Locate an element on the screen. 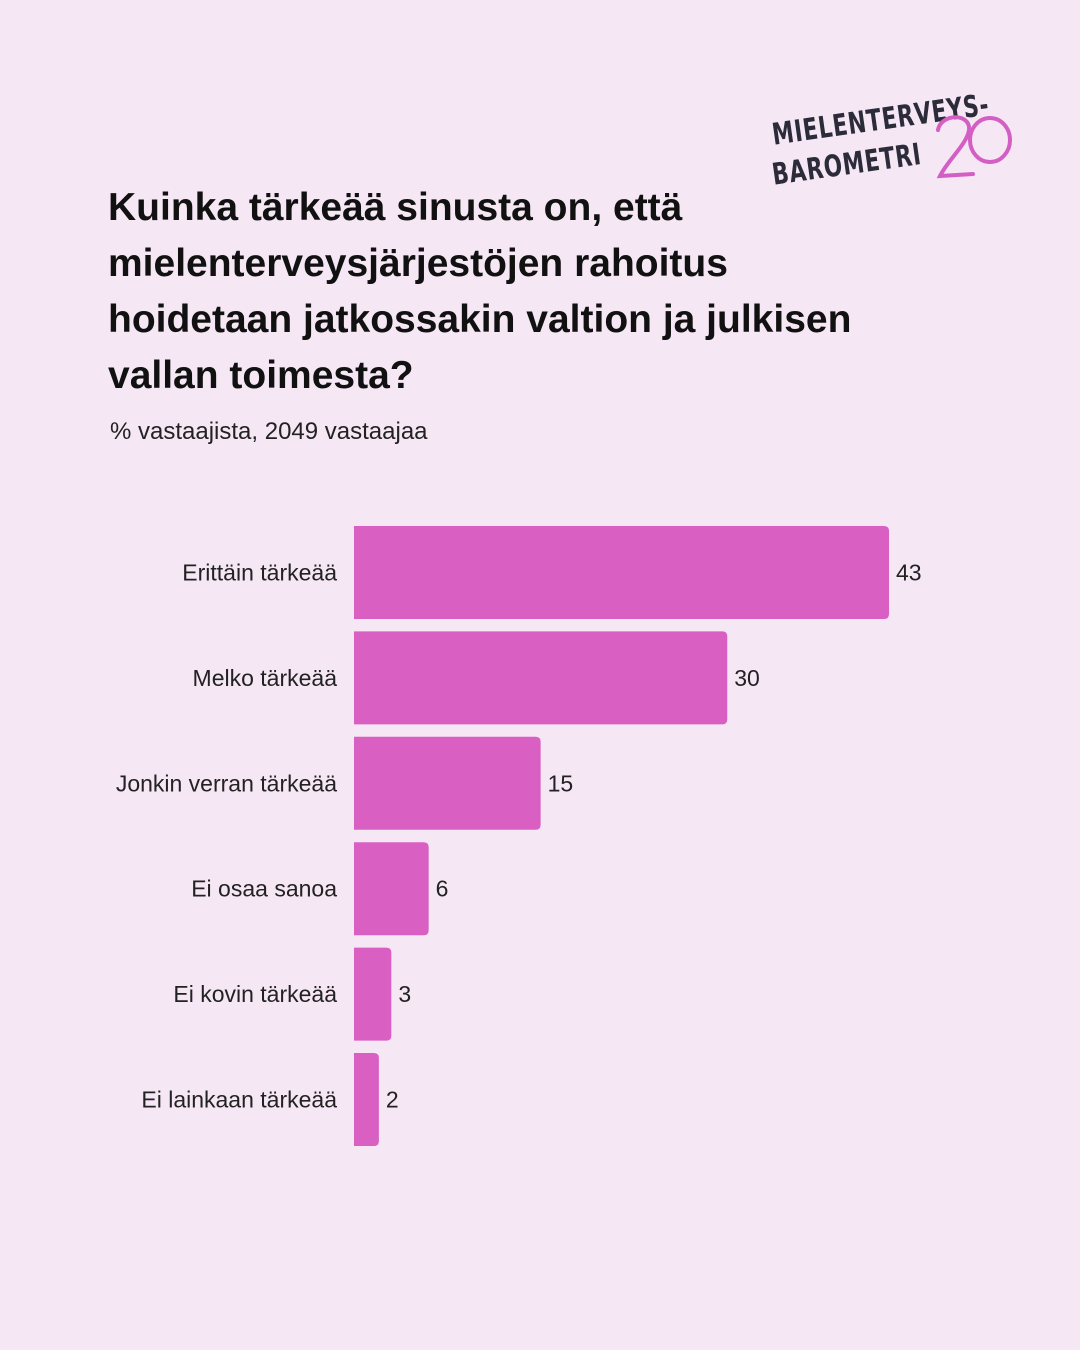 Image resolution: width=1080 pixels, height=1350 pixels. category-label: Ei osaa sanoa is located at coordinates (264, 889).